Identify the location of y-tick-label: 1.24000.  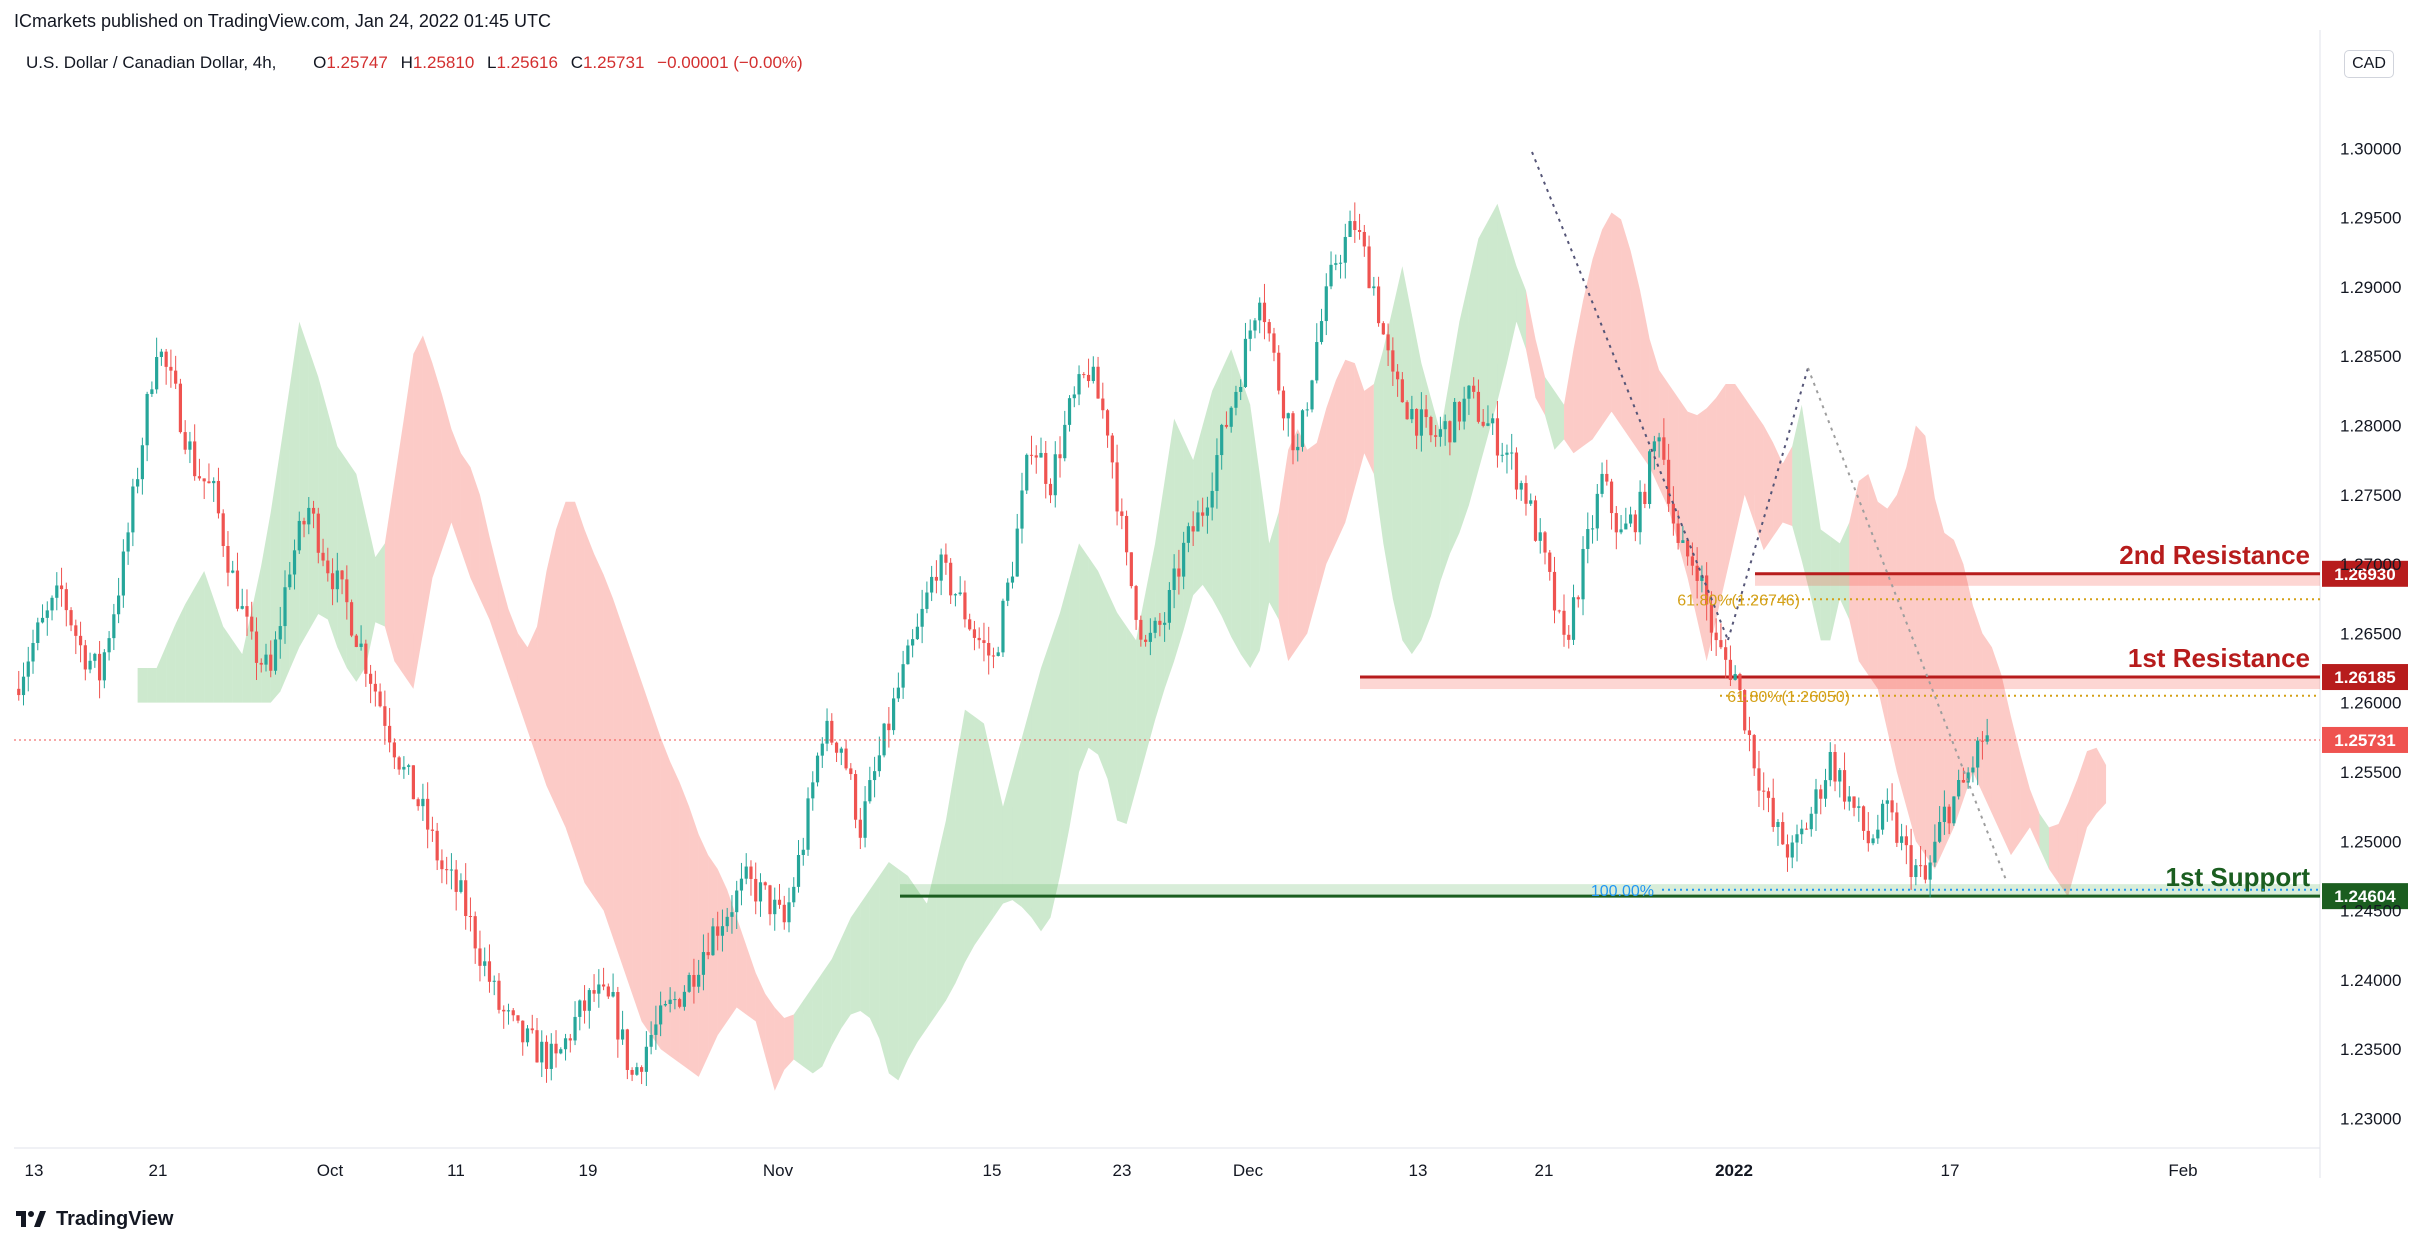
(2370, 980).